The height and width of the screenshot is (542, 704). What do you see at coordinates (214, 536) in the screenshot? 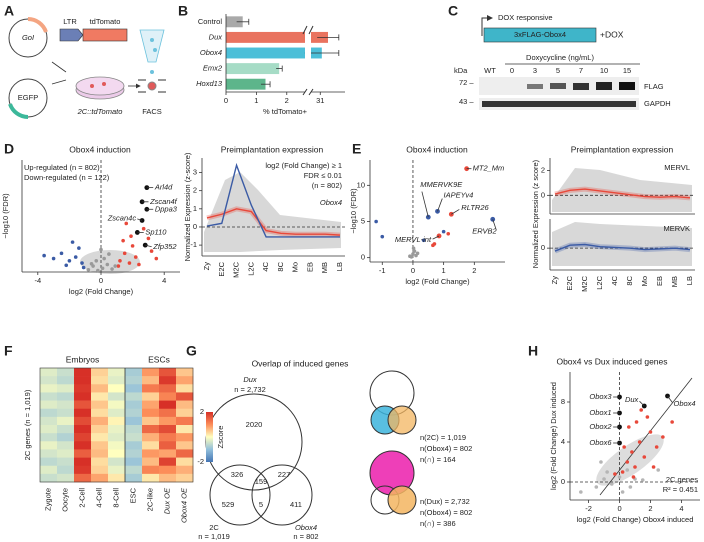
I see `set-count: n = 1,019` at bounding box center [214, 536].